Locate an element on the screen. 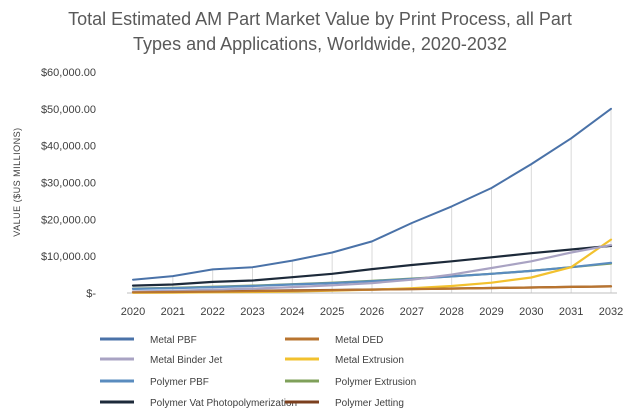 This screenshot has height=420, width=640. legend-item: Polymer Extrusion is located at coordinates (350, 382).